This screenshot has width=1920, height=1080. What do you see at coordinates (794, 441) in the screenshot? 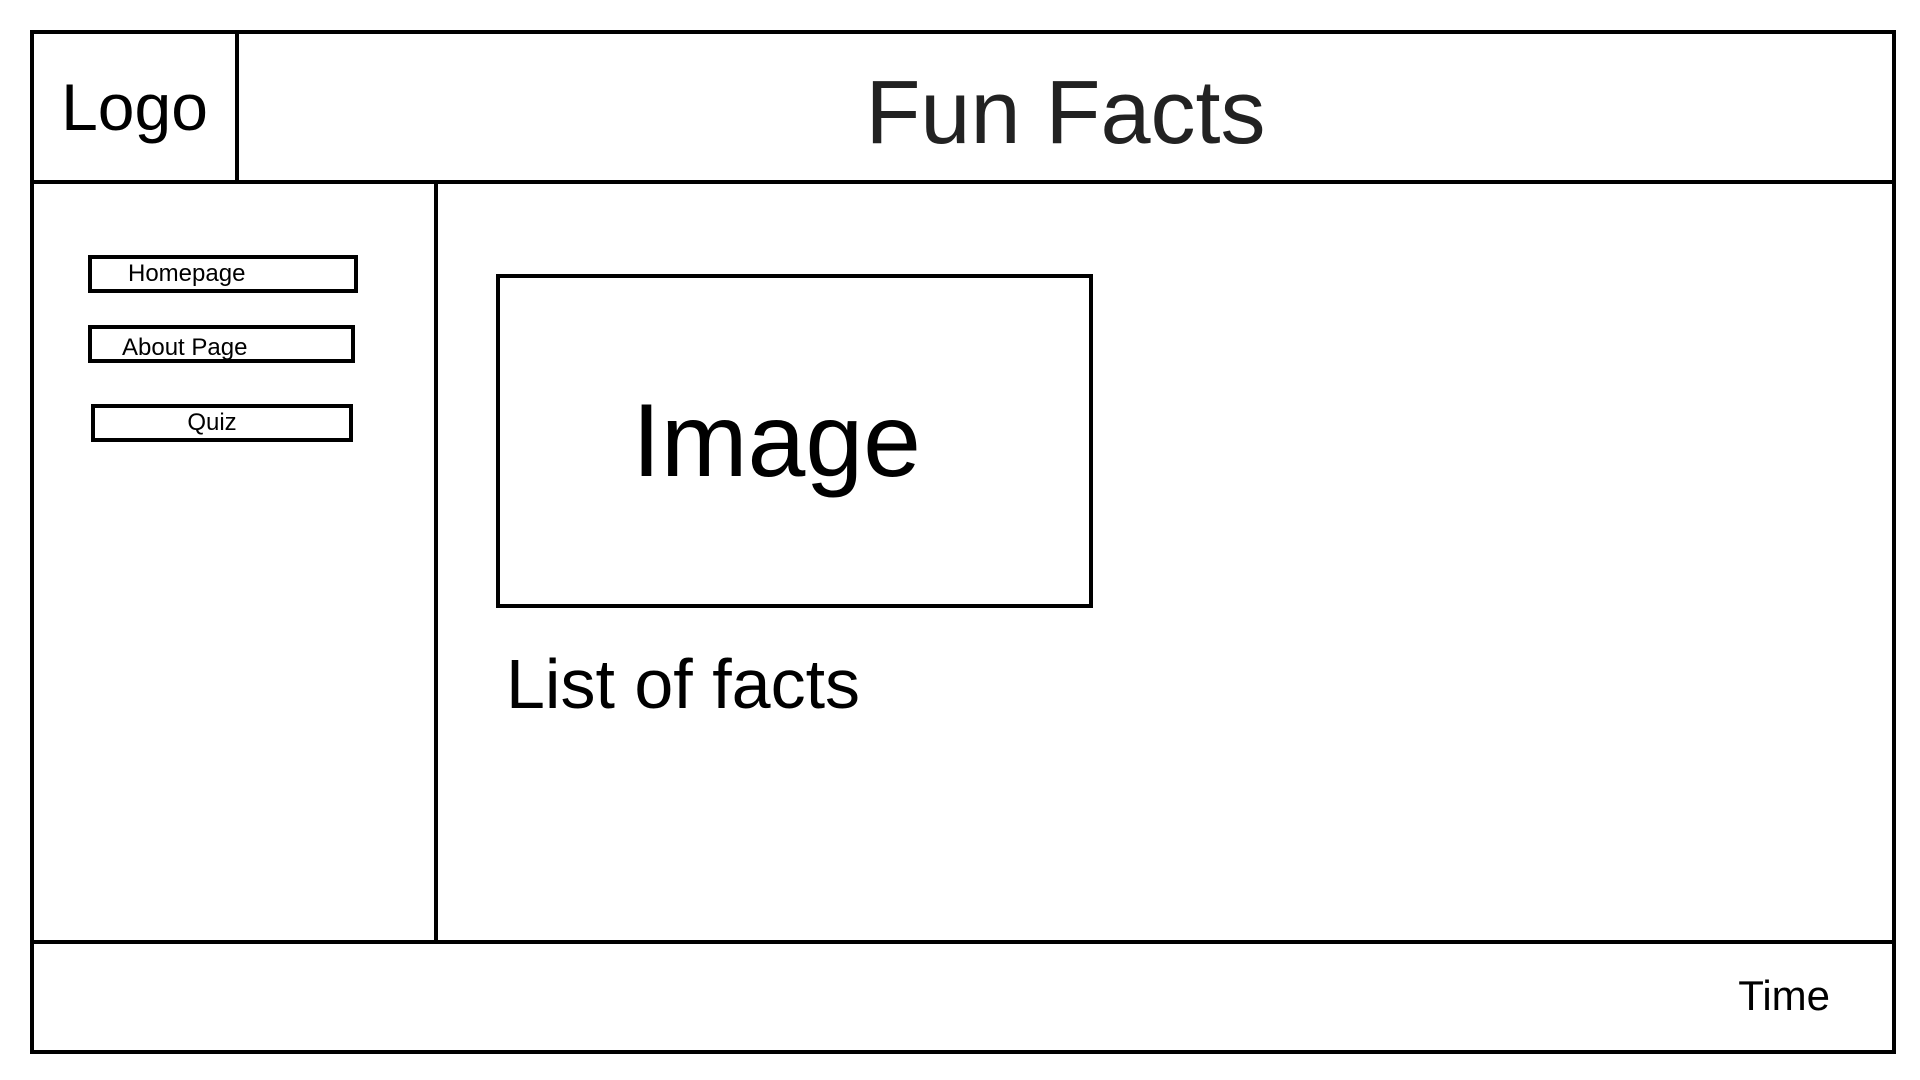
I see `image-placeholder: Image` at bounding box center [794, 441].